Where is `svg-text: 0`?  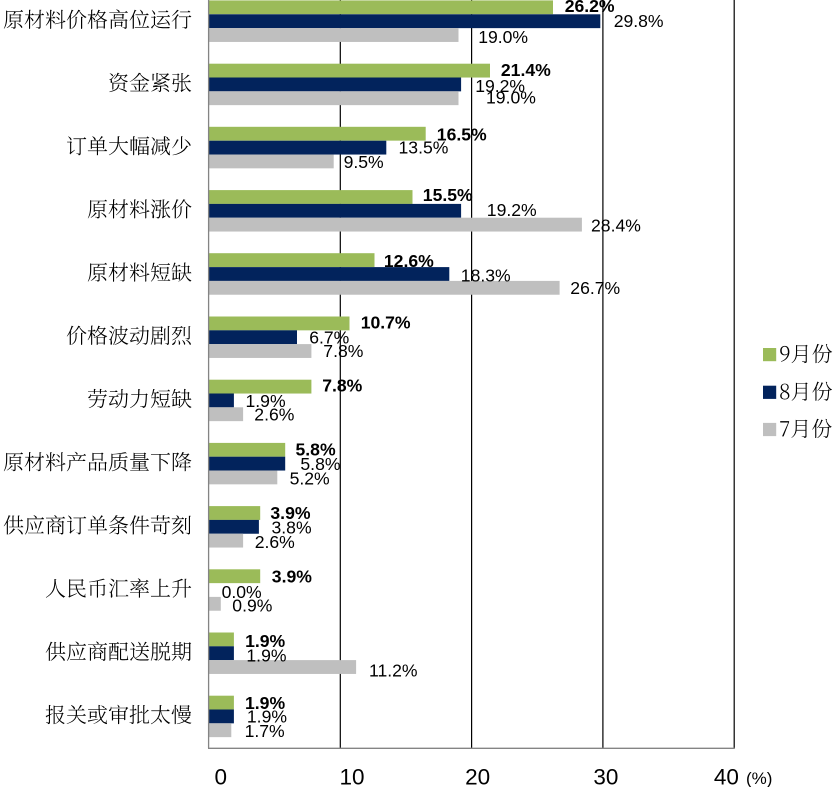
svg-text: 0 is located at coordinates (220, 776).